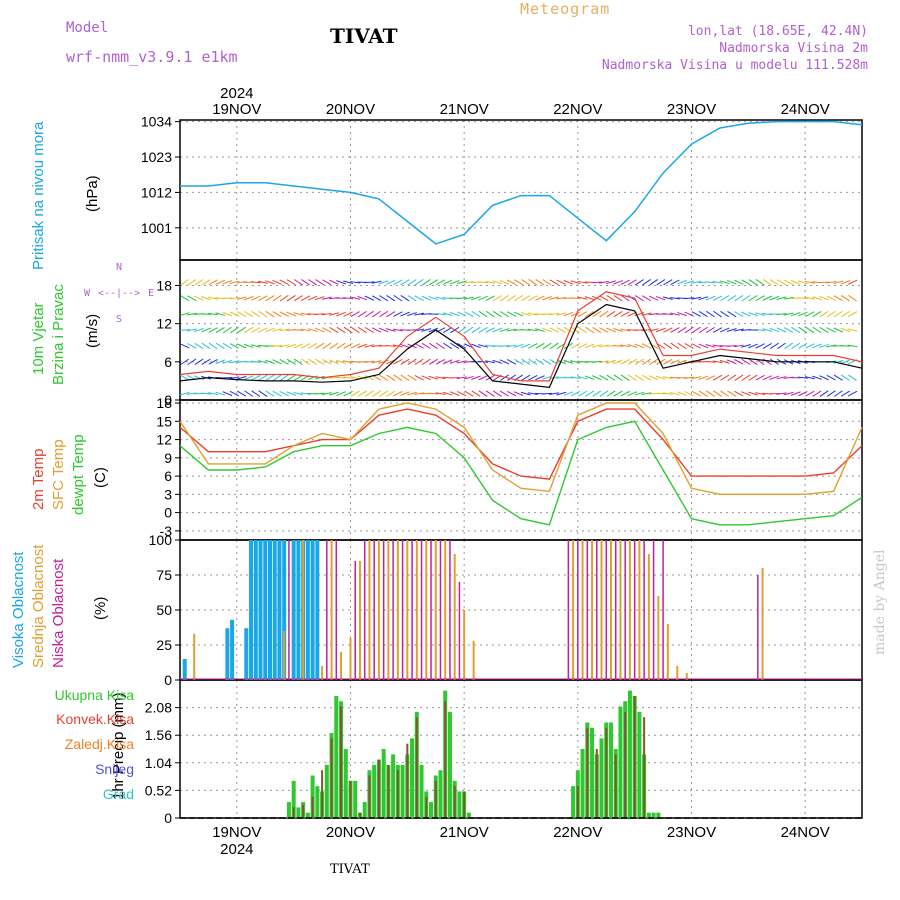  Describe the element at coordinates (521, 190) in the screenshot. I see `pressure-panel-frame` at that location.